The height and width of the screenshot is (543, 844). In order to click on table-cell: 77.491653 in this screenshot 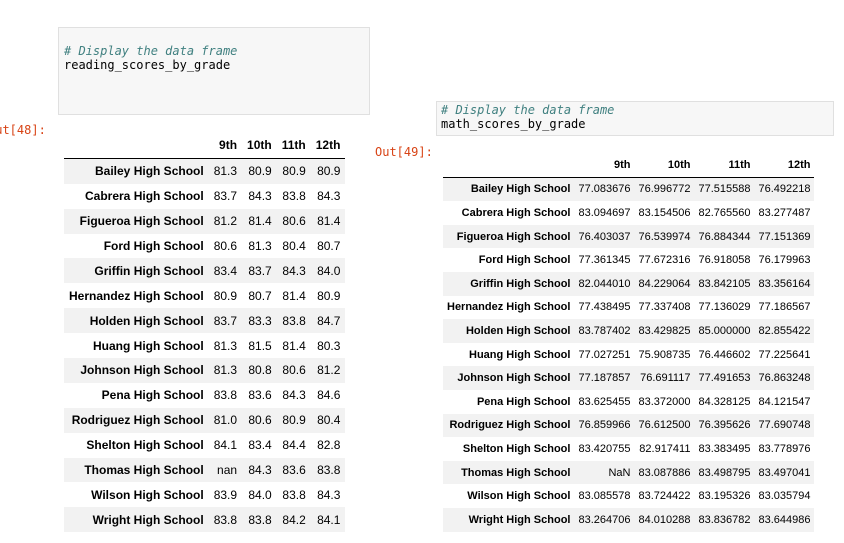, I will do `click(724, 378)`.